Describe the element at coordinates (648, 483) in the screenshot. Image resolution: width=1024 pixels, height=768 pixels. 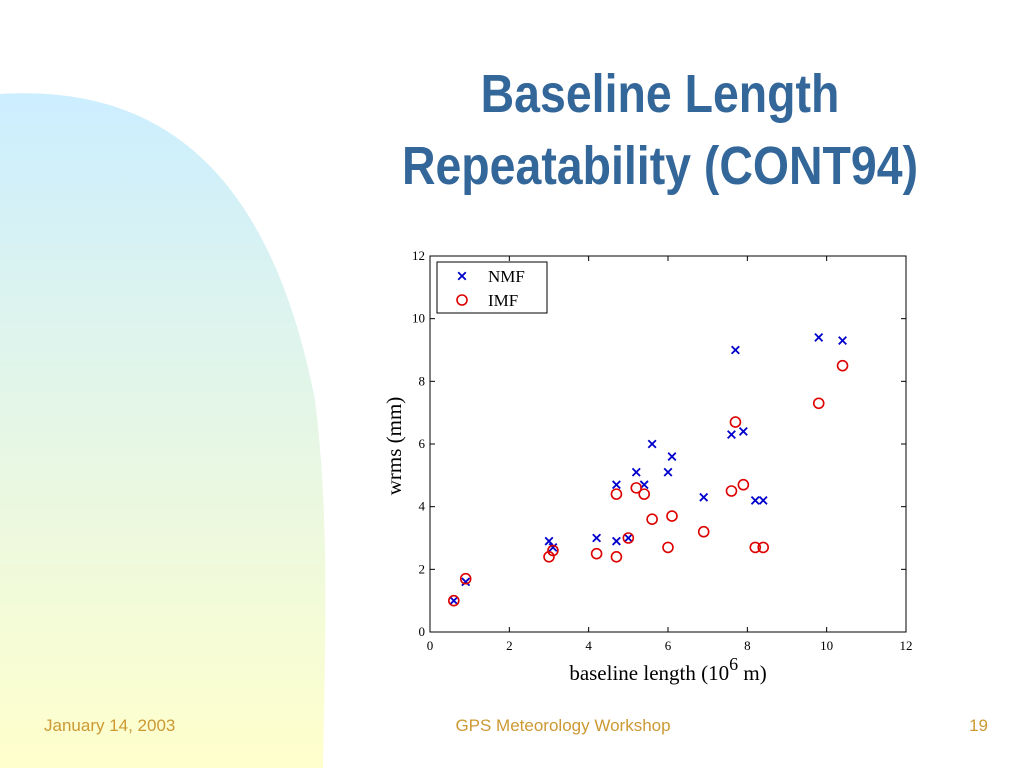
I see `series-imf` at that location.